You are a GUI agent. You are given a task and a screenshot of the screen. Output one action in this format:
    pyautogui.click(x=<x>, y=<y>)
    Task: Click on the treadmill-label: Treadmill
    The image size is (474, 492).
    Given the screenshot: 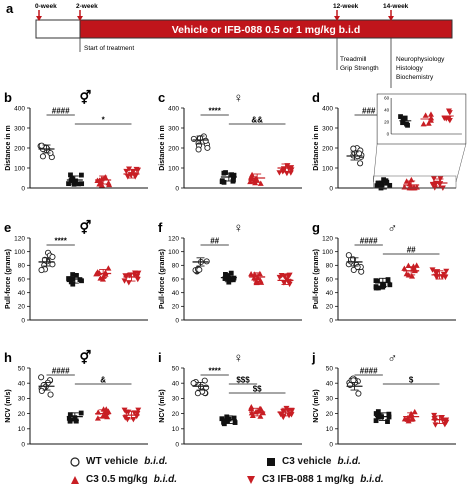 What is the action you would take?
    pyautogui.click(x=353, y=59)
    